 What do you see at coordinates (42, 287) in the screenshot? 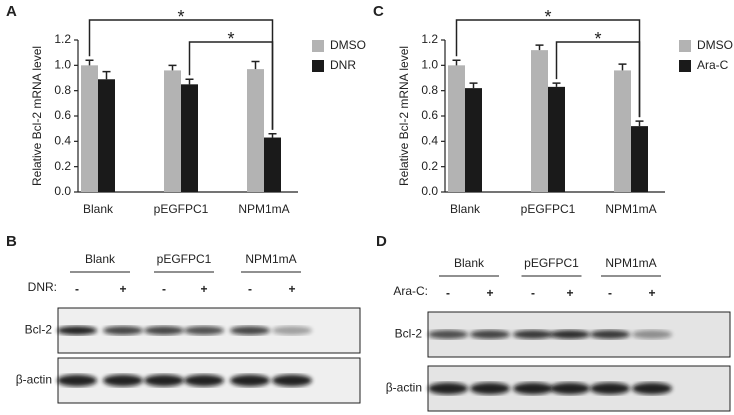
I see `treatment-label: DNR:` at bounding box center [42, 287].